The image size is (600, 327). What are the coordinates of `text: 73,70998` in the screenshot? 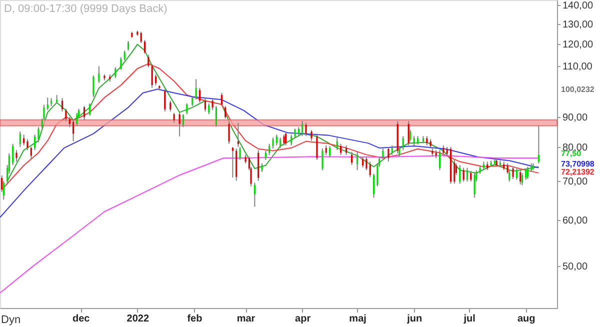 It's located at (578, 164).